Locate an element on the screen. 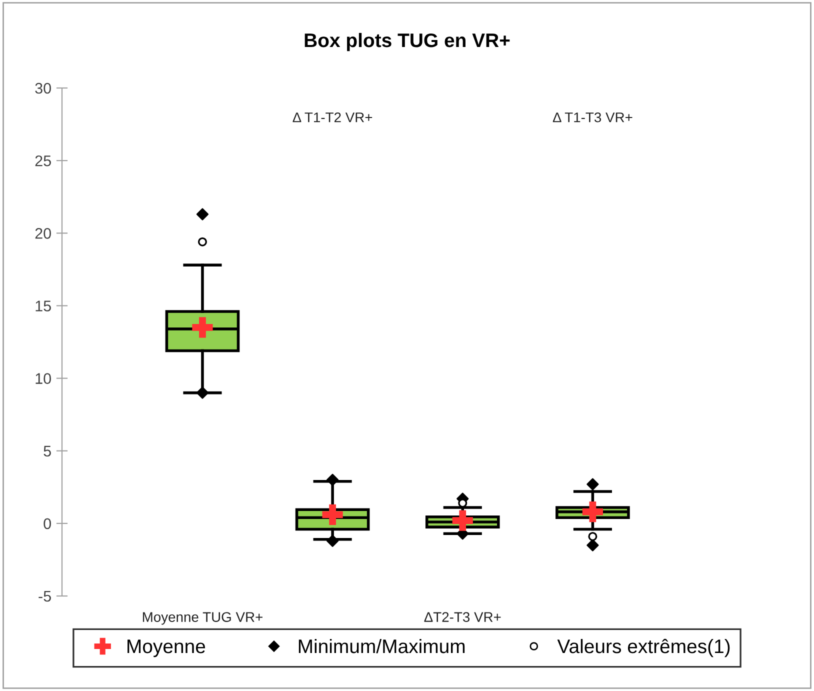 The width and height of the screenshot is (814, 691). legend-label: Moyenne is located at coordinates (167, 649).